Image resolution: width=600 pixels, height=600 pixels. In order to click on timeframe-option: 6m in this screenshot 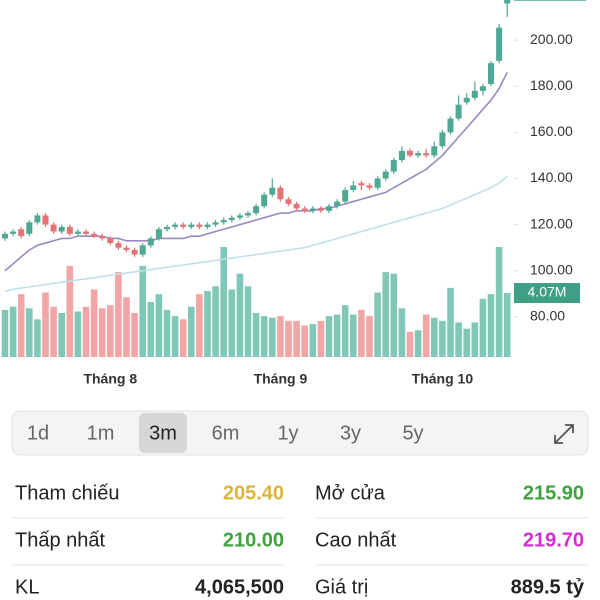, I will do `click(226, 433)`.